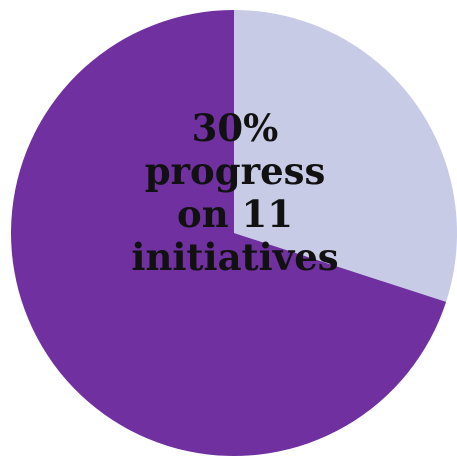 Image resolution: width=457 pixels, height=456 pixels. What do you see at coordinates (235, 128) in the screenshot?
I see `center-label-line: 30%` at bounding box center [235, 128].